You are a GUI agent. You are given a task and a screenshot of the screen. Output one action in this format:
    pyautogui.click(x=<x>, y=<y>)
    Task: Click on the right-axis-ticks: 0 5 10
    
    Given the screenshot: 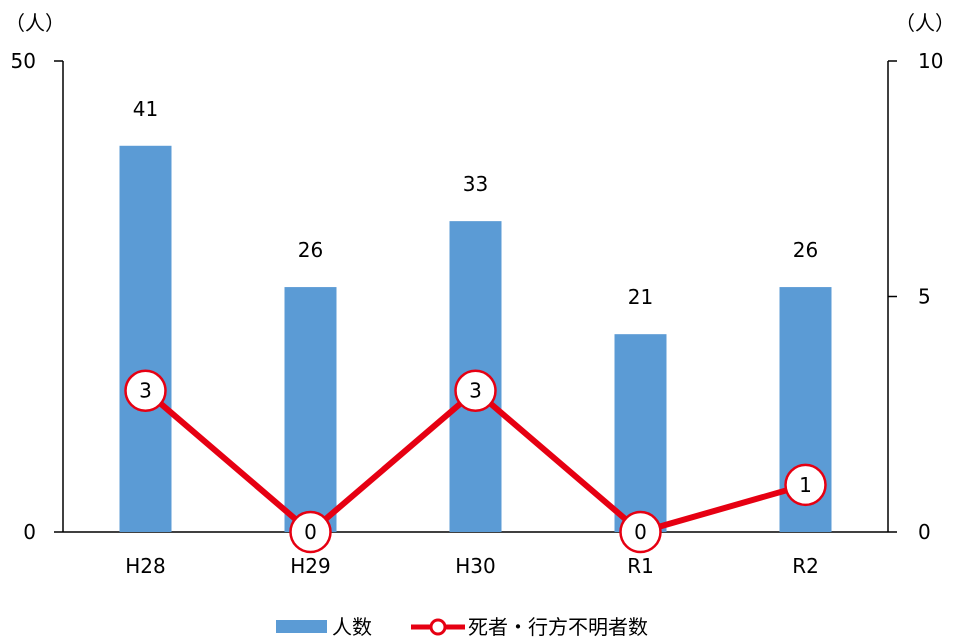 What is the action you would take?
    pyautogui.click(x=915, y=296)
    